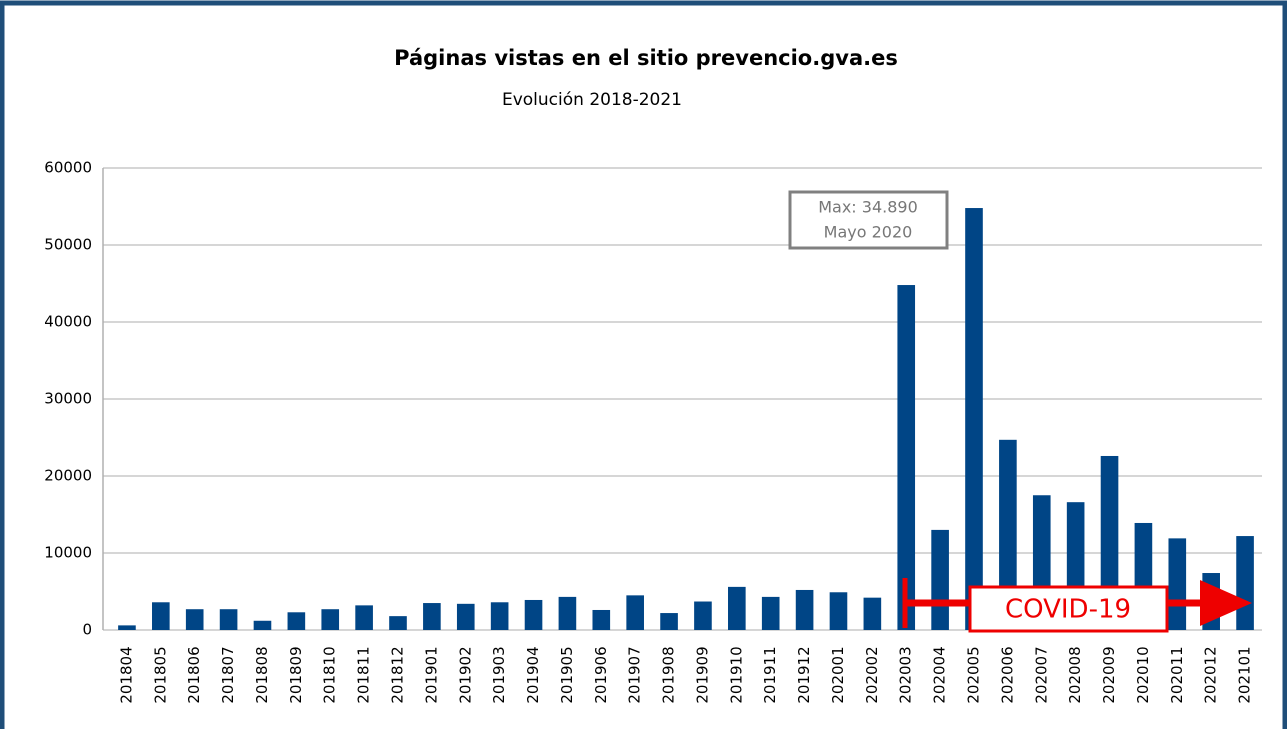 Image resolution: width=1287 pixels, height=729 pixels. I want to click on arrow-head, so click(1226, 603).